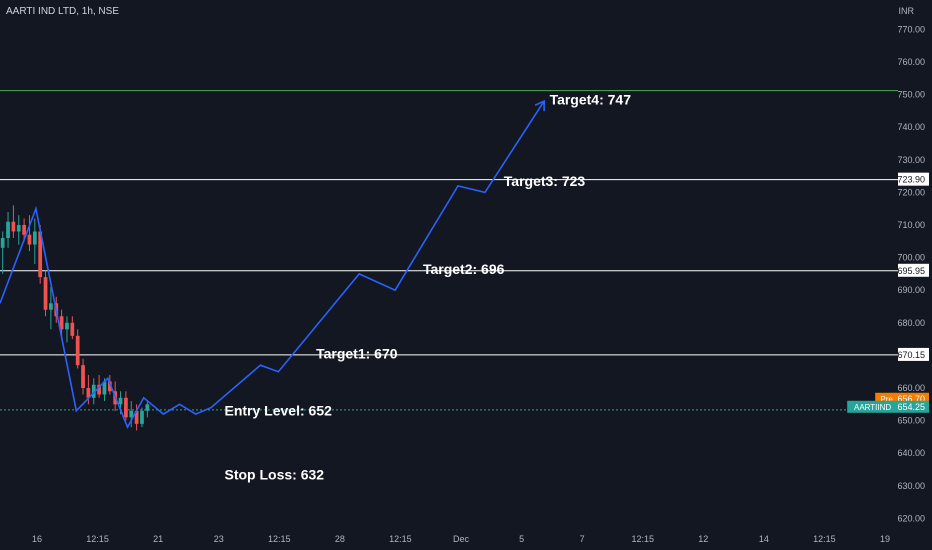  I want to click on badge-price-bg, so click(913, 406).